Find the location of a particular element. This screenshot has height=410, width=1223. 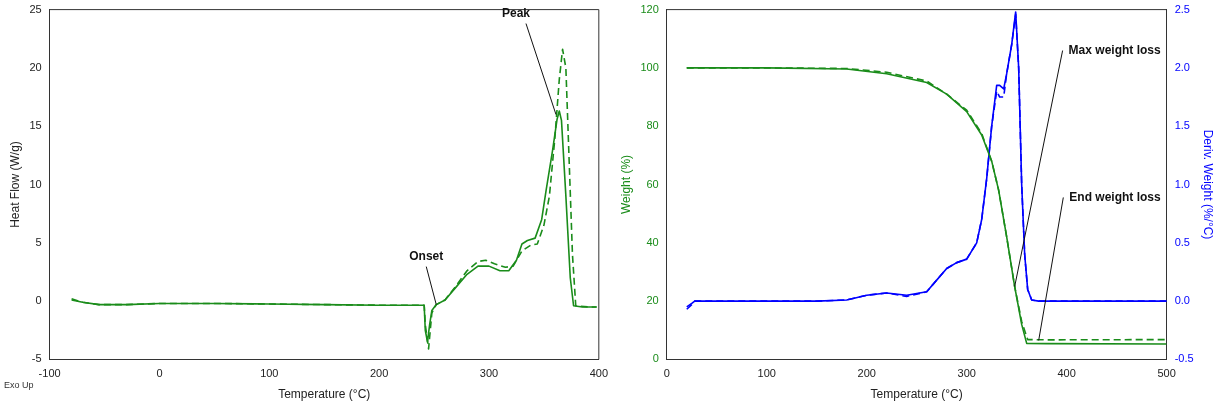

y-tick-label: 60 is located at coordinates (652, 183).